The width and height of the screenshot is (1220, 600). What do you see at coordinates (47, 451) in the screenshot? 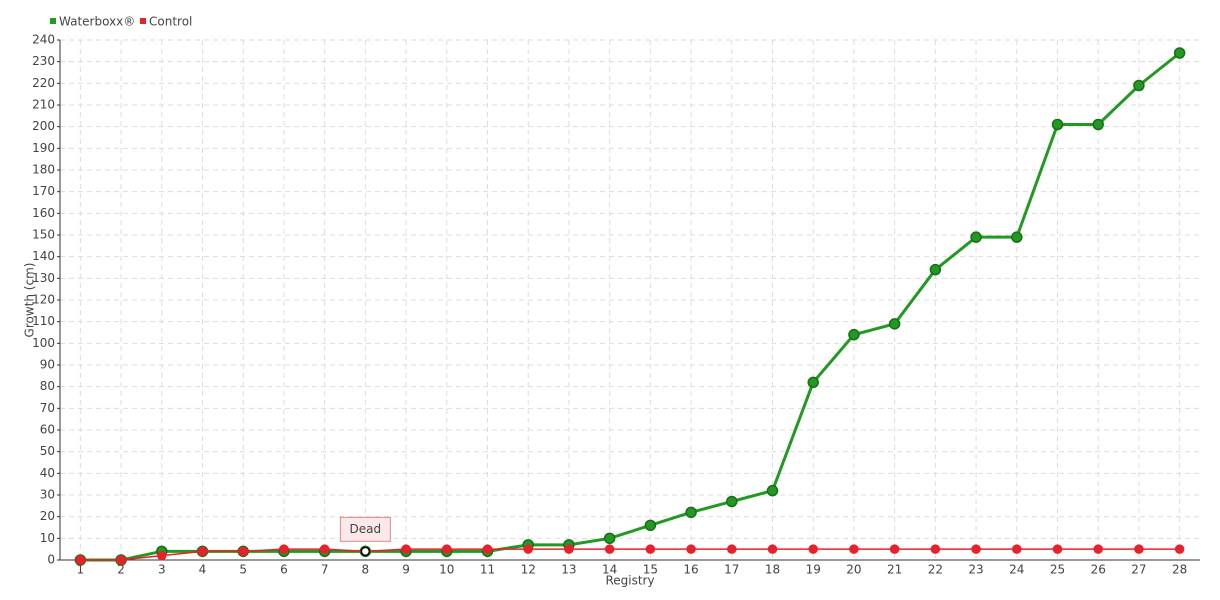
I see `y-tick-label: 50` at bounding box center [47, 451].